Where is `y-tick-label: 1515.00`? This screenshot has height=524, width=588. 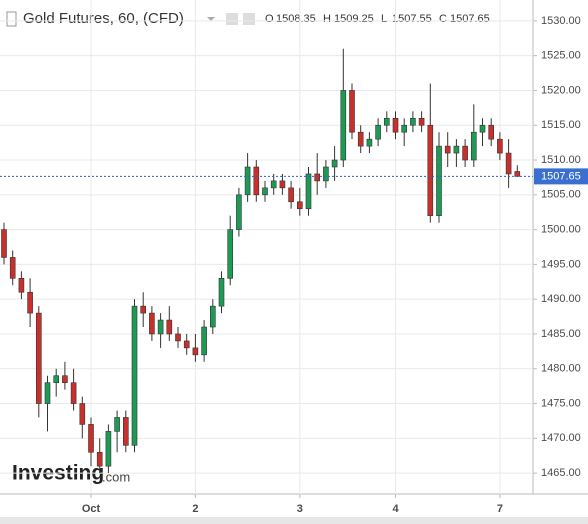
y-tick-label: 1515.00 is located at coordinates (561, 125).